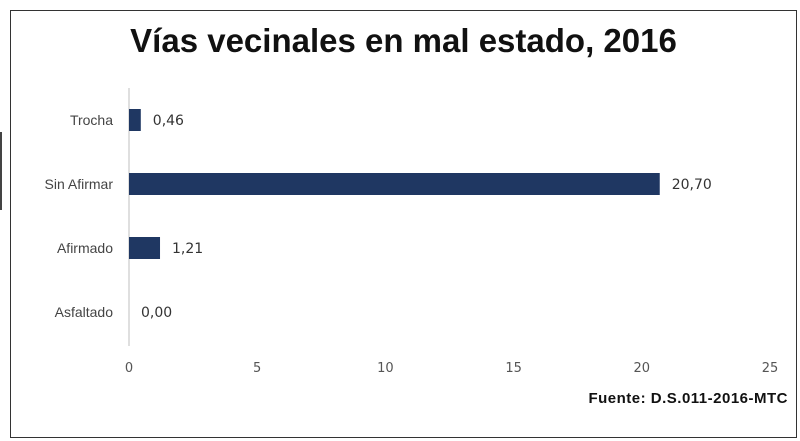 This screenshot has width=800, height=441. What do you see at coordinates (85, 248) in the screenshot?
I see `category-label: Afirmado` at bounding box center [85, 248].